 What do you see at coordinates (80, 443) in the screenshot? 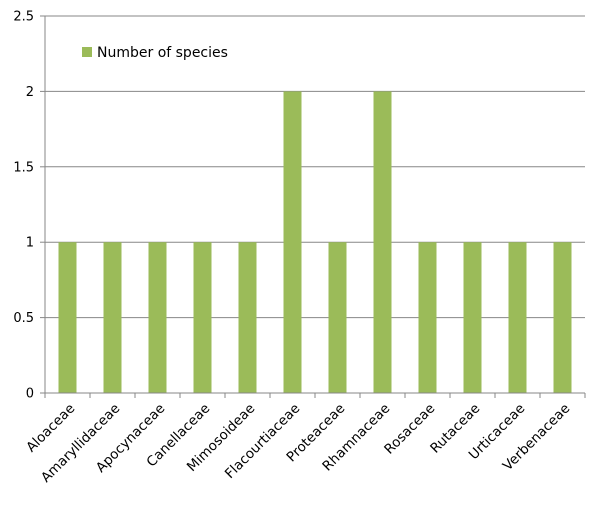
I see `x-tick-label: Amaryllidaceae` at bounding box center [80, 443].